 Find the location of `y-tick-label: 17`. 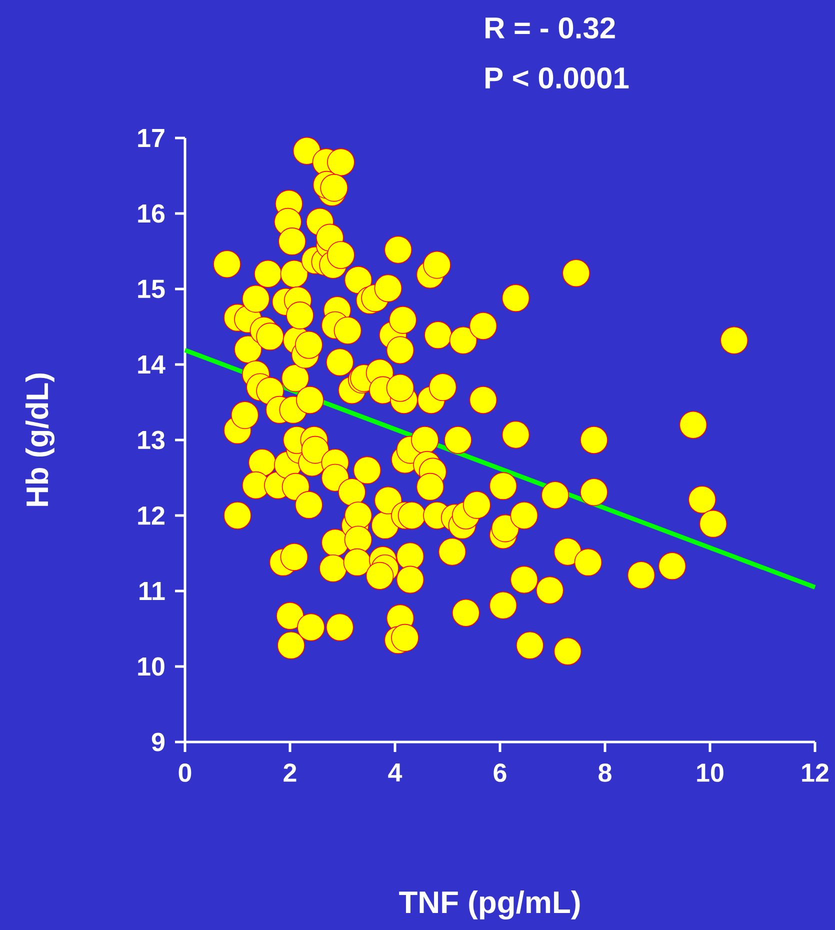

y-tick-label: 17 is located at coordinates (151, 138).